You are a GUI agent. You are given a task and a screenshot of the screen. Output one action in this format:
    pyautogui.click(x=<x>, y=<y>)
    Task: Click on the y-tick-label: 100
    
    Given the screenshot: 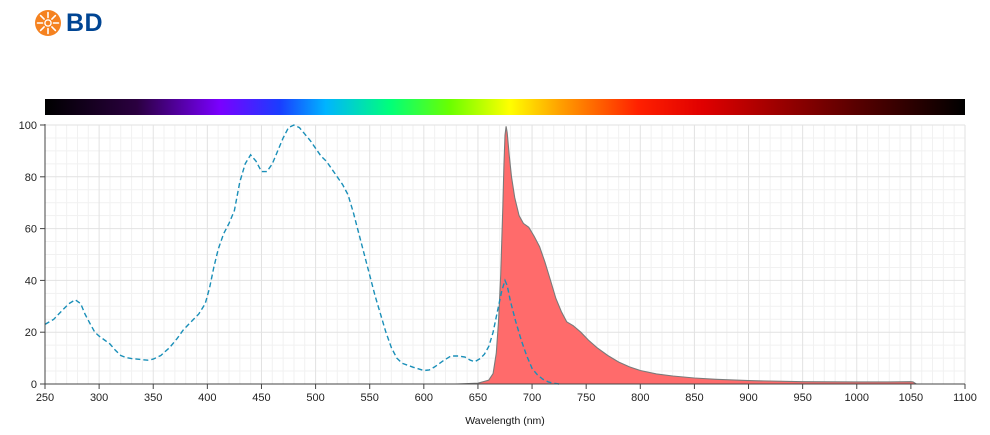 What is the action you would take?
    pyautogui.click(x=28, y=126)
    